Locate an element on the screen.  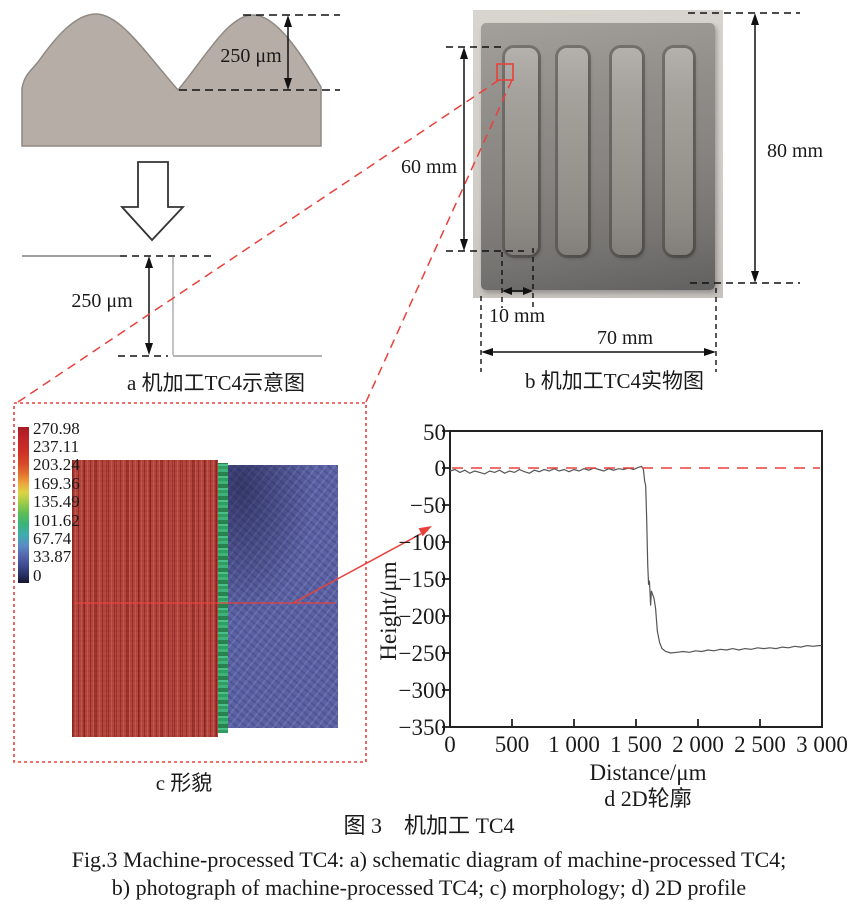
dim-80mm-label: 80 mm is located at coordinates (795, 151).